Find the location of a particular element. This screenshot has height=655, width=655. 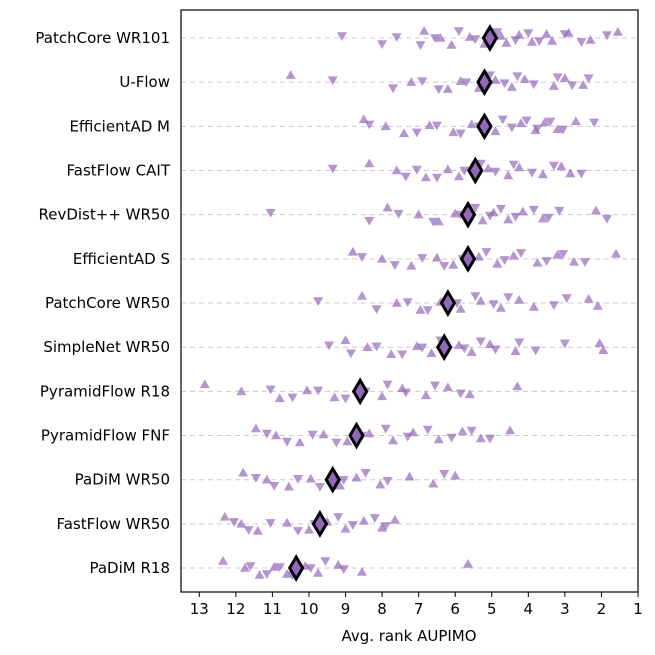

y-tick-label: EfficientAD M is located at coordinates (119, 126).